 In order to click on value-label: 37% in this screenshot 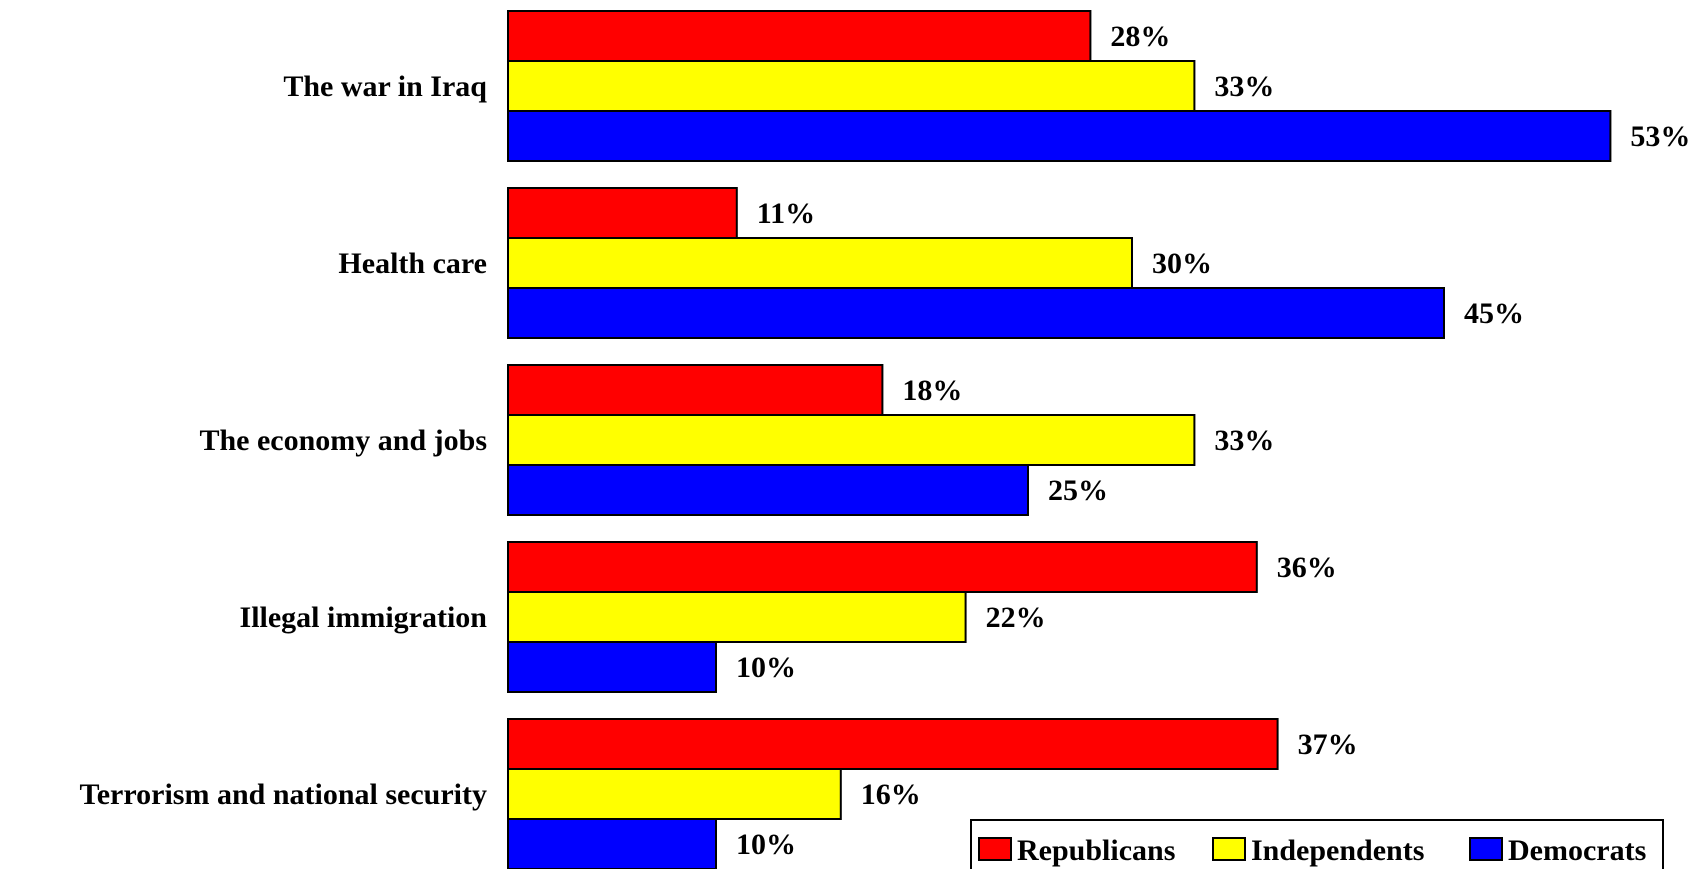, I will do `click(1328, 744)`.